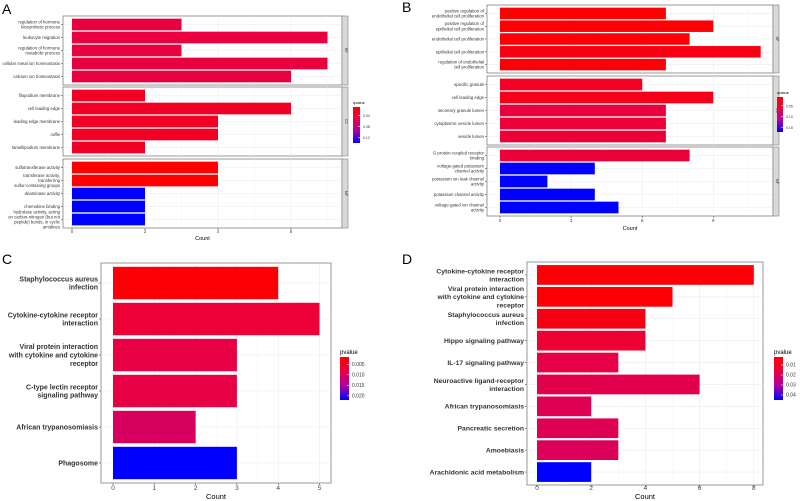 The height and width of the screenshot is (501, 800). Describe the element at coordinates (406, 7) in the screenshot. I see `panel-letter: B` at that location.